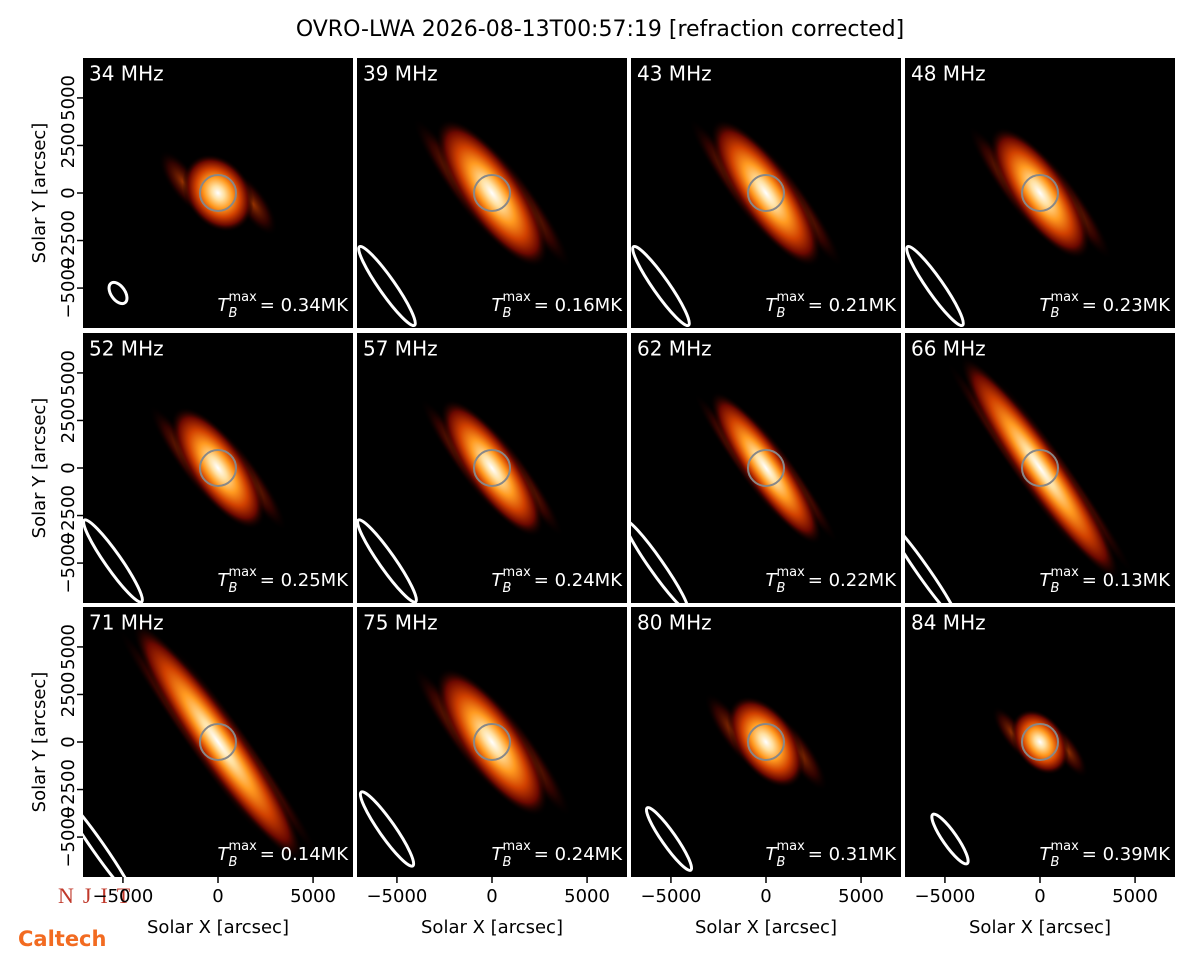  I want to click on tmax-label: TBmax = 0.23MK, so click(1106, 305).